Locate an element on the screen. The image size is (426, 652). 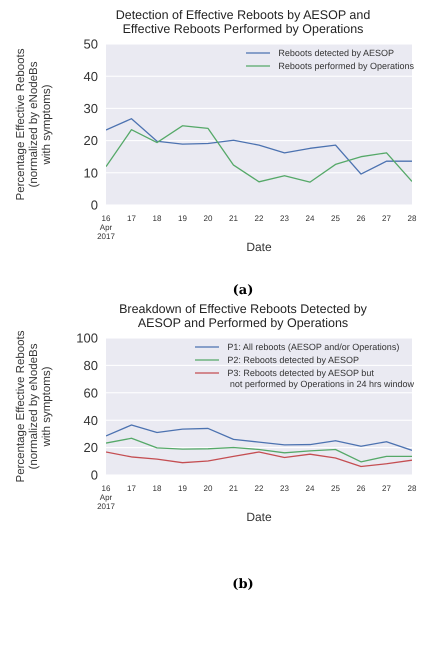
legend-label: P3: Reboots detected by AESOP but not performed by Operations in 24 hrs window is located at coordinates (320, 379).